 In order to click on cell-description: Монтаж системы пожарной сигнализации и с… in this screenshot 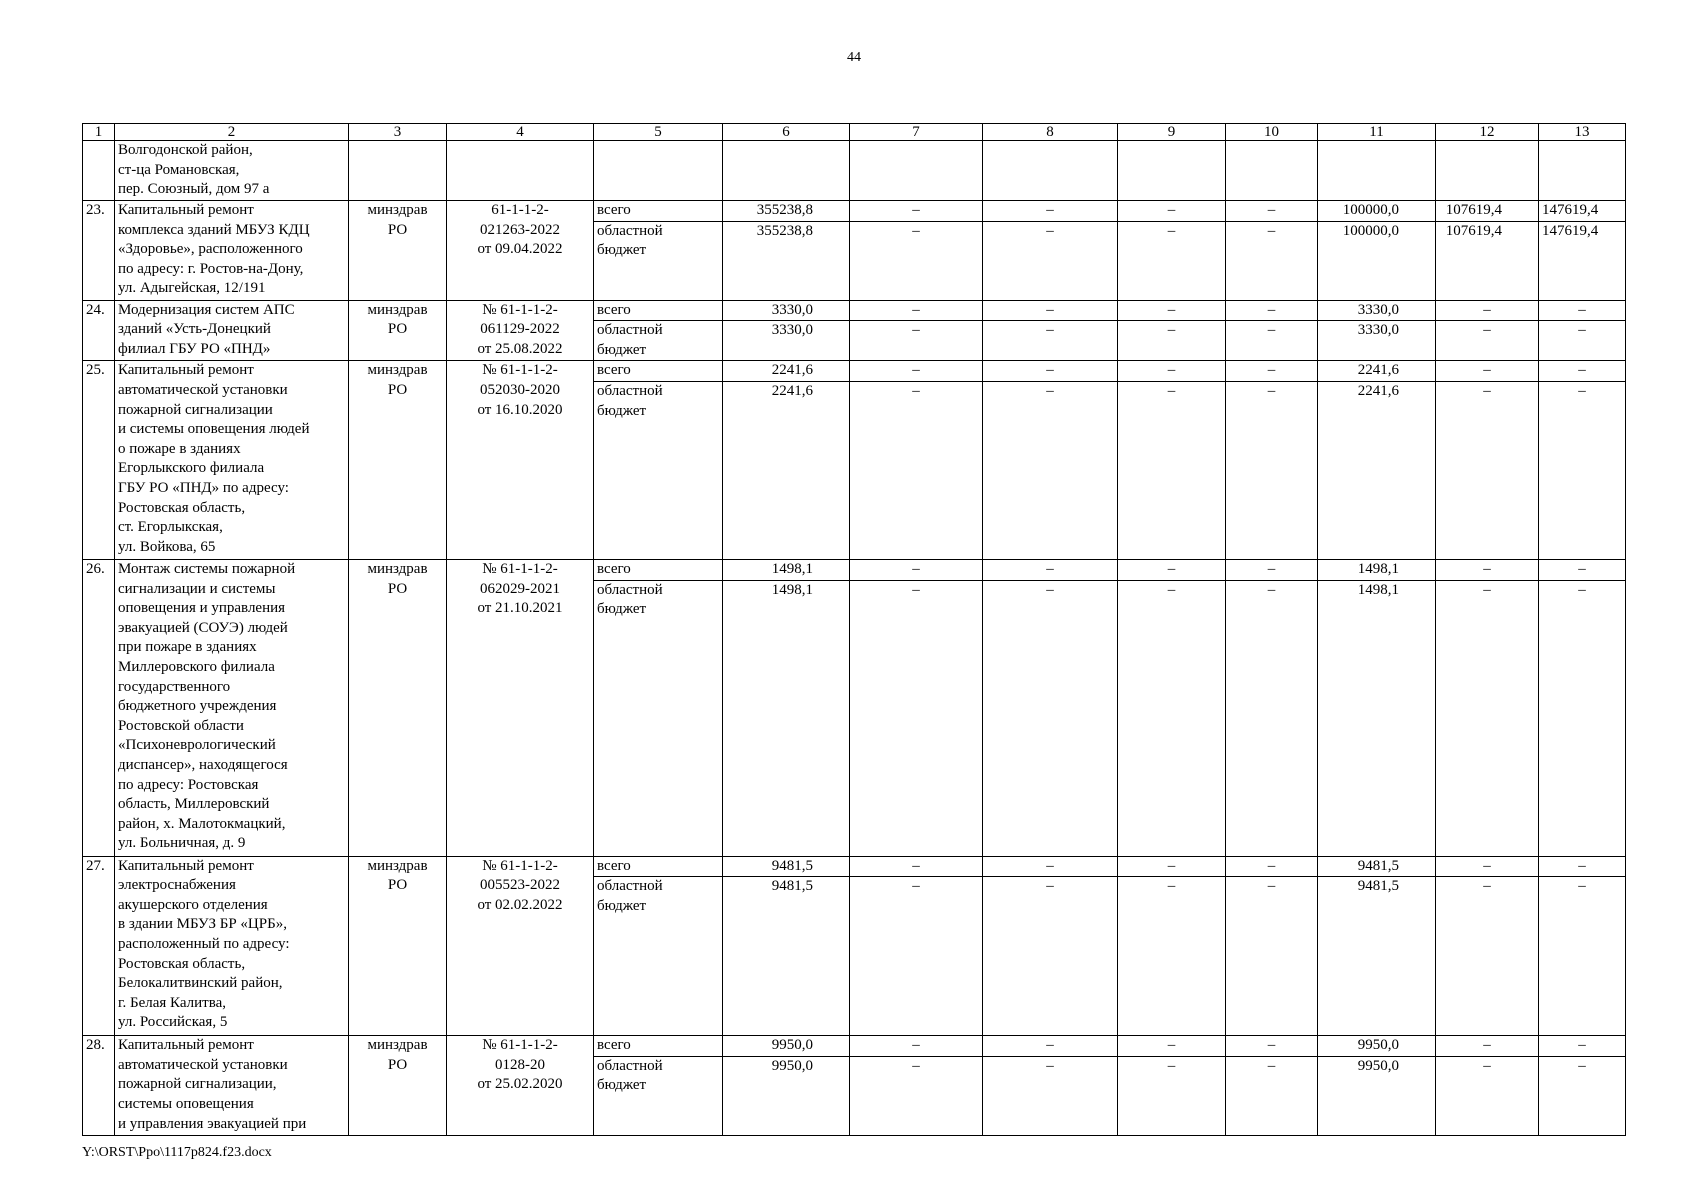, I will do `click(231, 707)`.